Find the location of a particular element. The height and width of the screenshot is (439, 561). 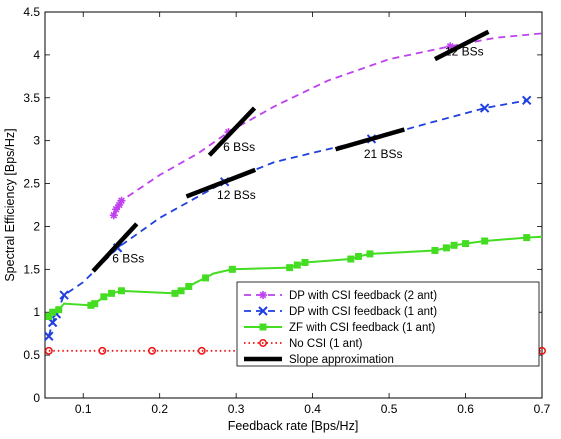

y-tick-label: 0 is located at coordinates (36, 398).